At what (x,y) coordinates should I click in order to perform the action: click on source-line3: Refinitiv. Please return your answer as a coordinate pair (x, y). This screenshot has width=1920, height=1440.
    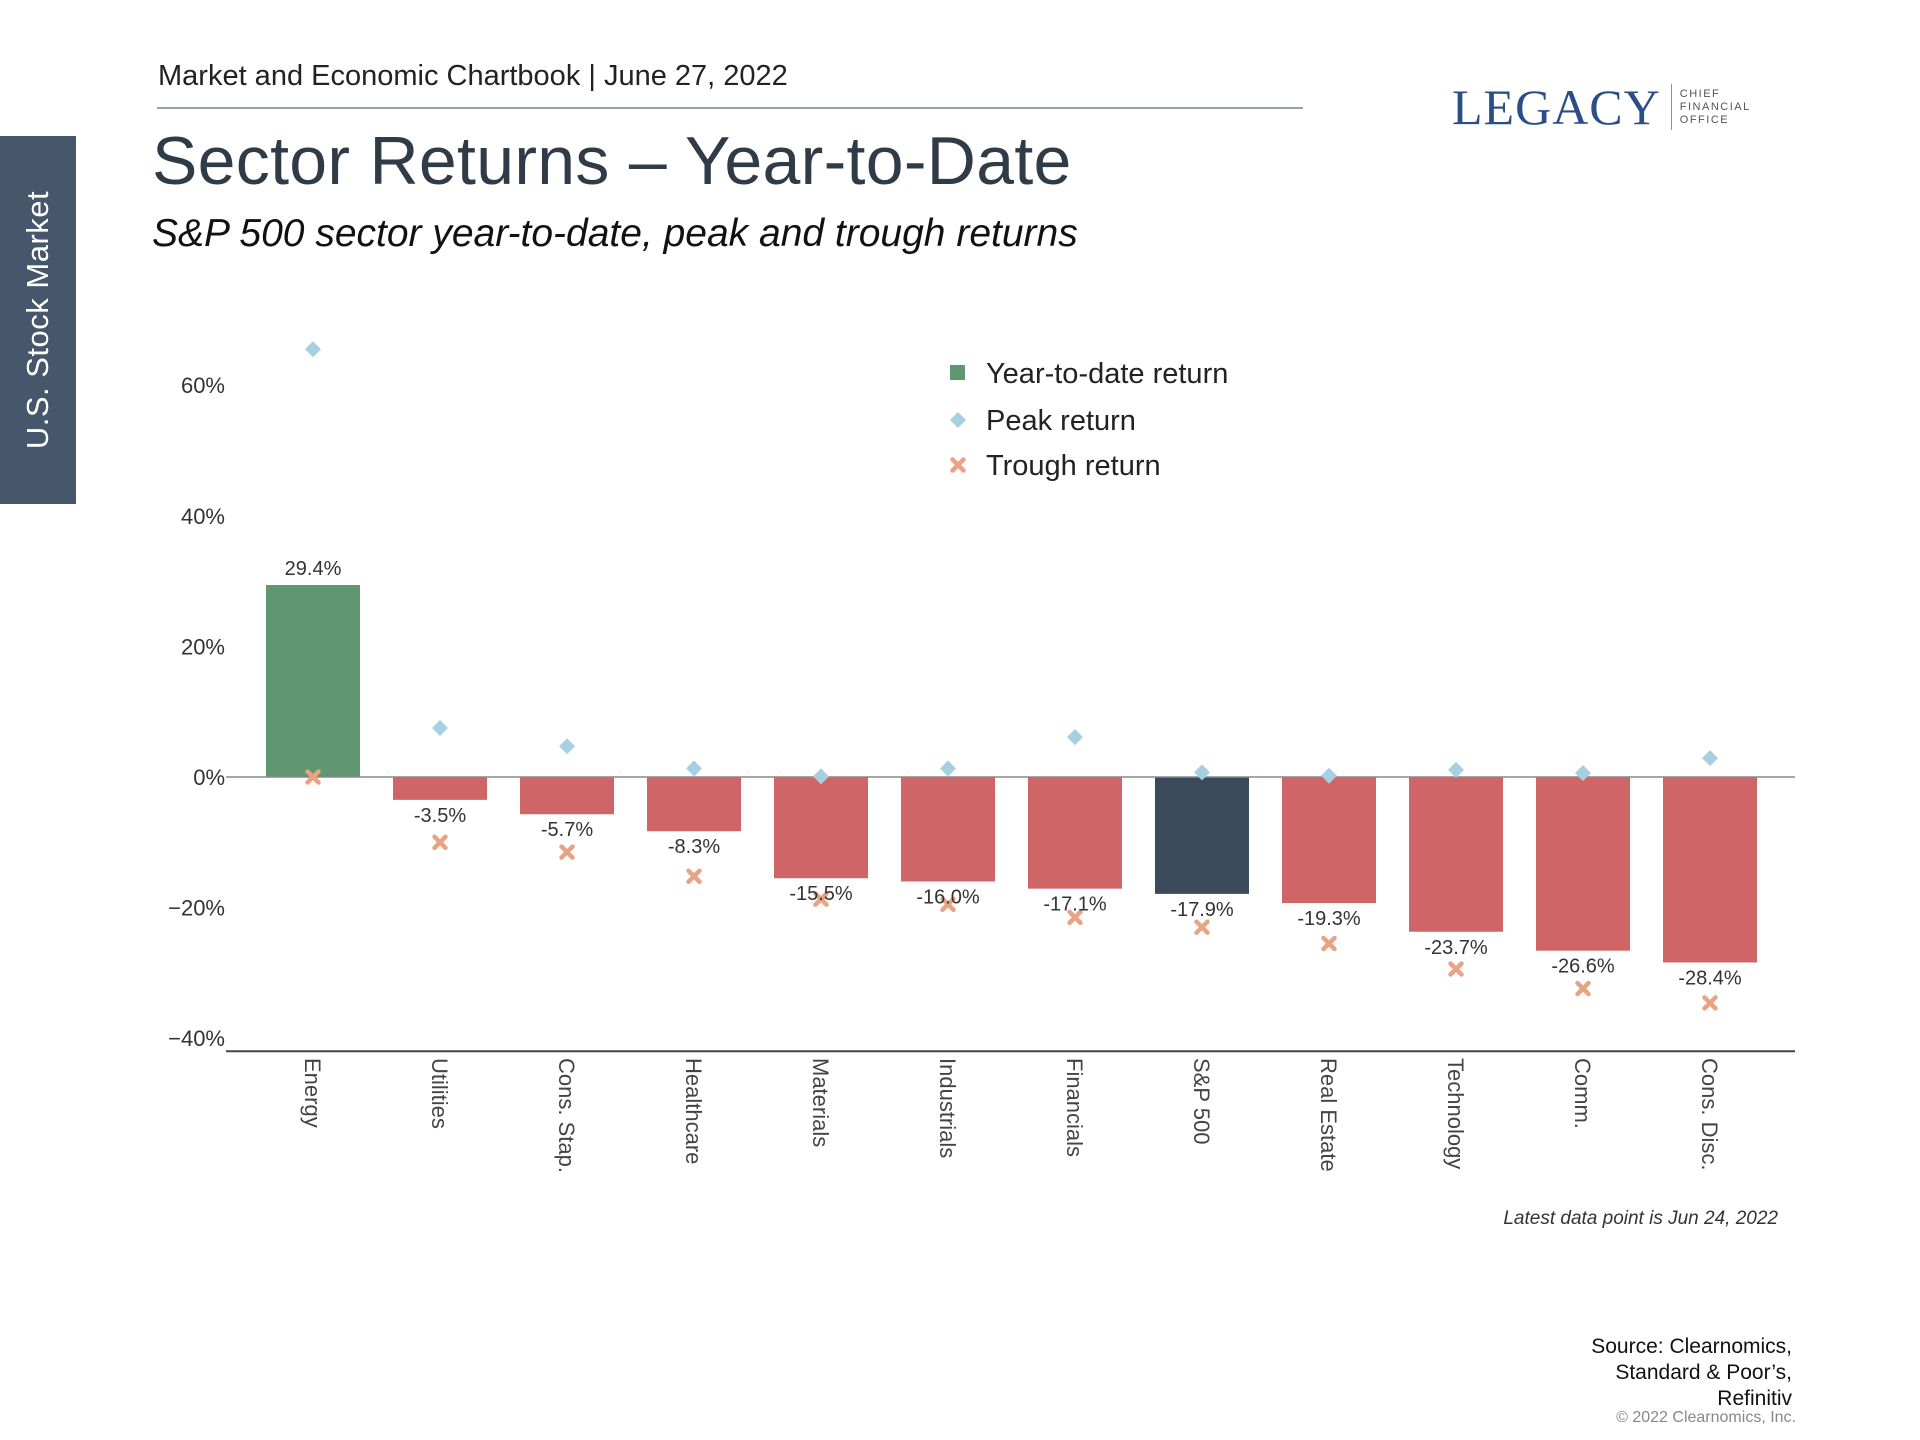
    Looking at the image, I should click on (1754, 1398).